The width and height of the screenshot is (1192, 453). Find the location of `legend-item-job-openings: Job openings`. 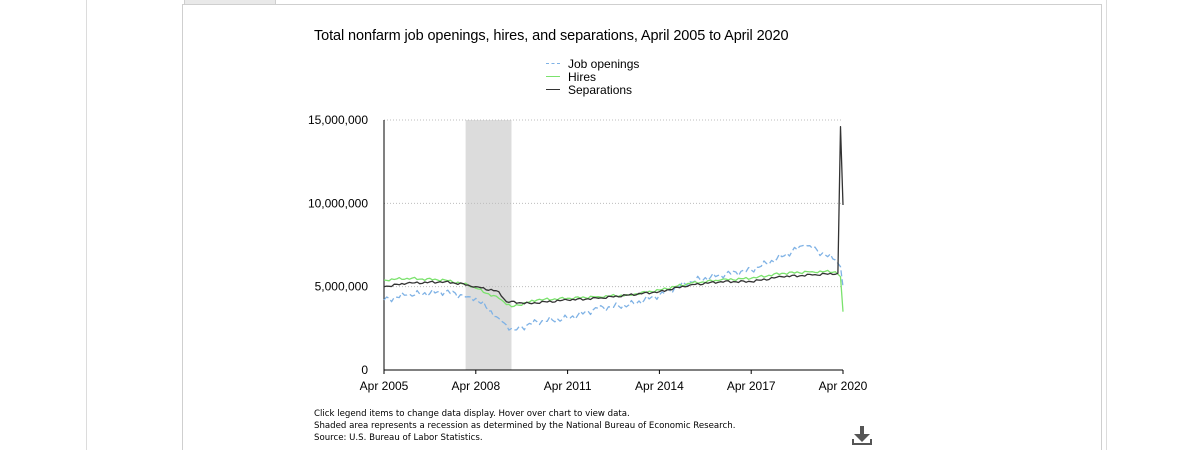

legend-item-job-openings: Job openings is located at coordinates (593, 63).